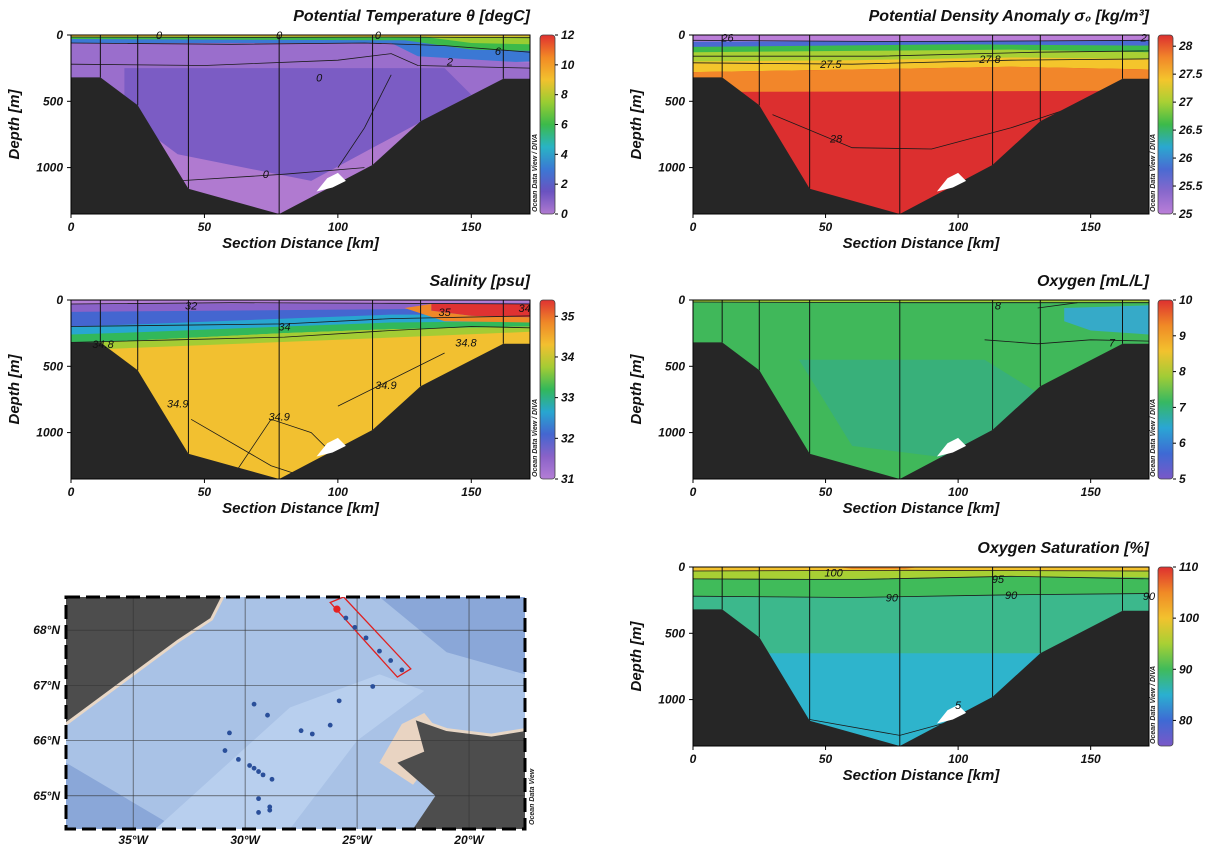  I want to click on colorbar-tick-label: 5, so click(1182, 479).